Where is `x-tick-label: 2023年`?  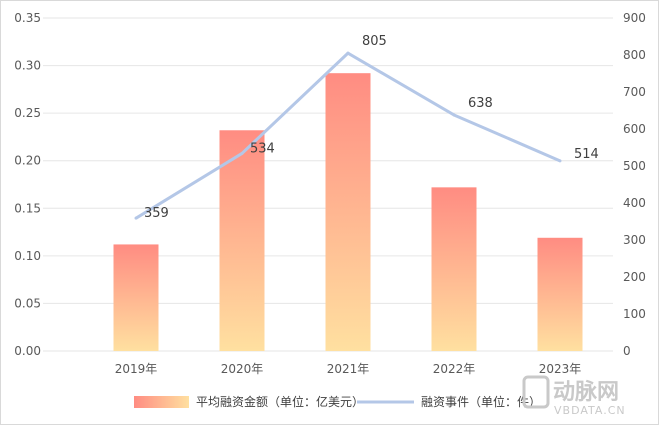
x-tick-label: 2023年 is located at coordinates (560, 369).